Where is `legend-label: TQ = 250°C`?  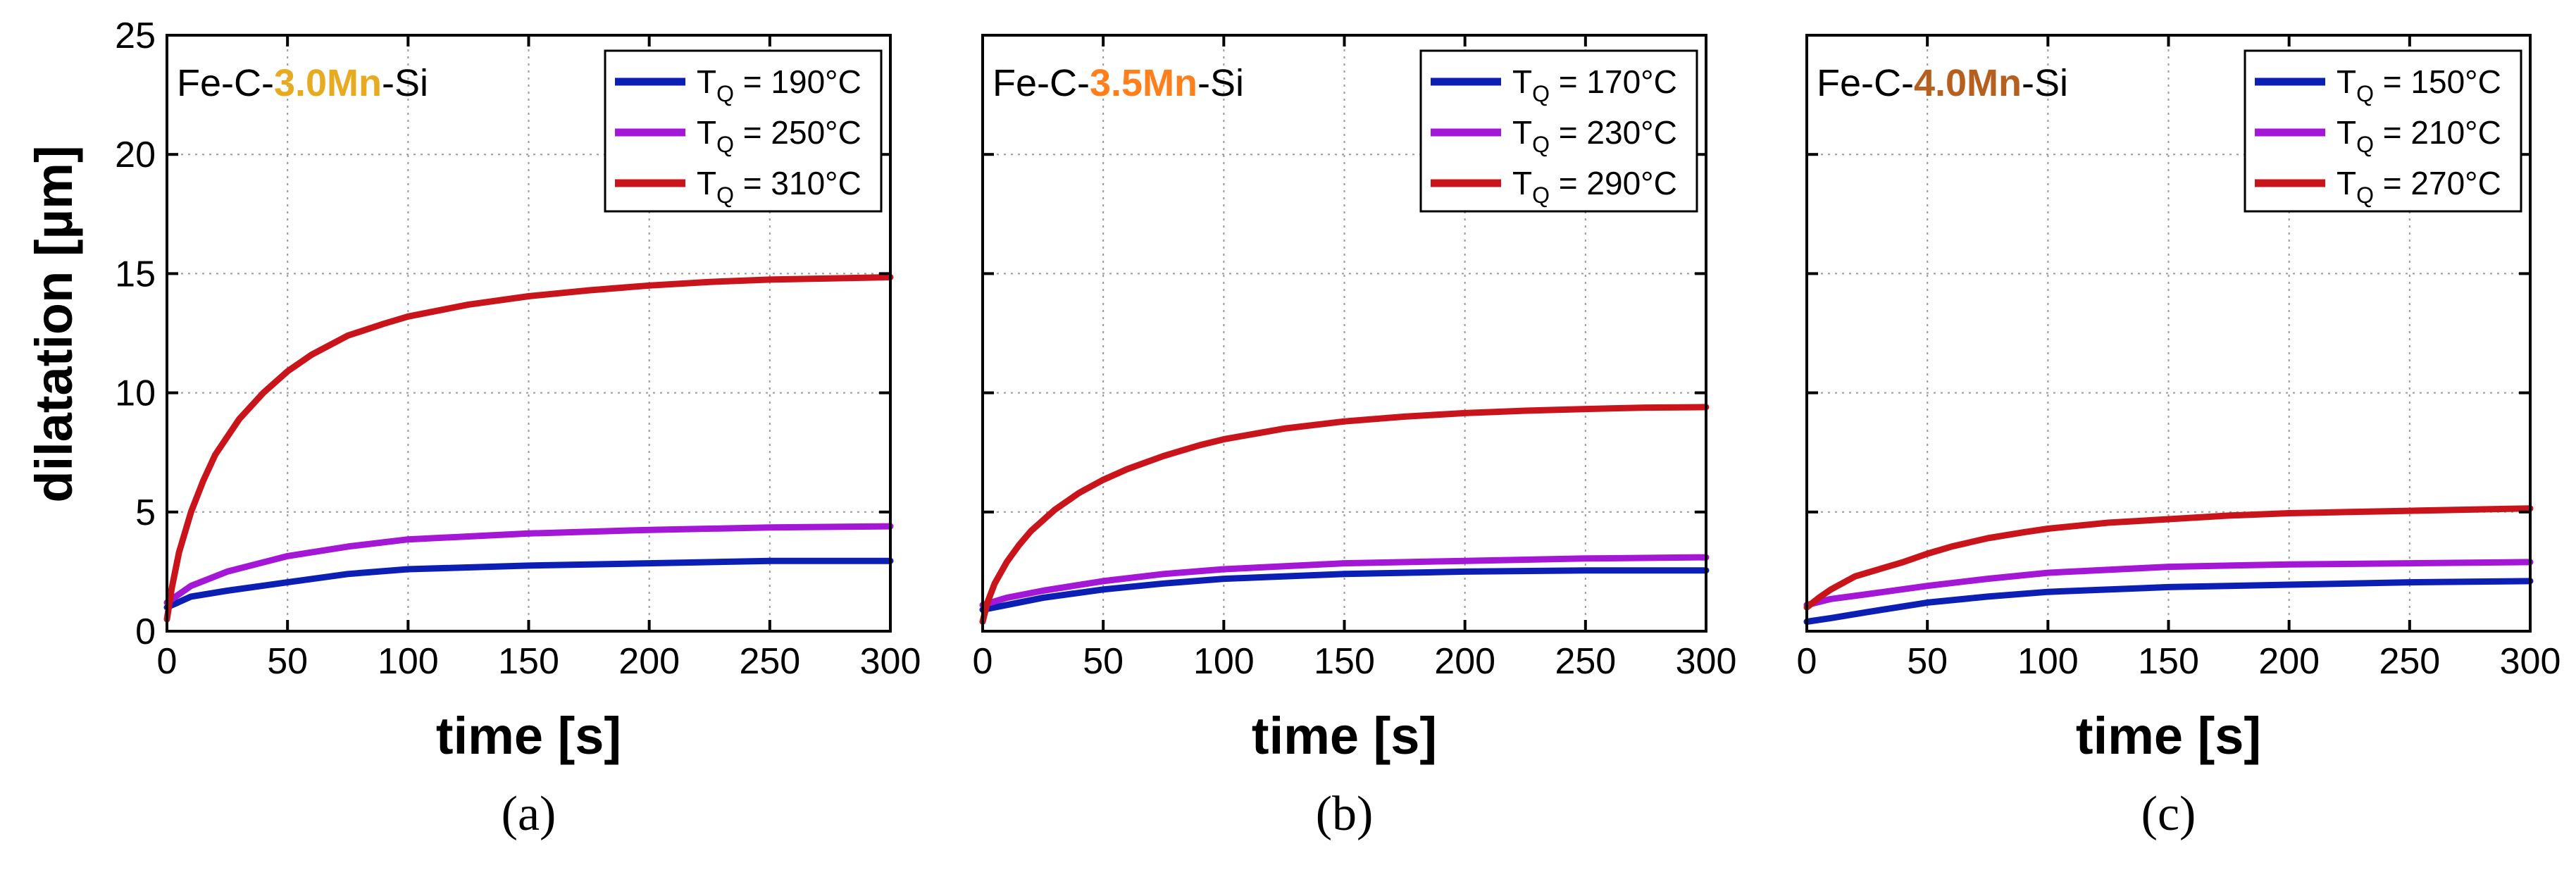 legend-label: TQ = 250°C is located at coordinates (779, 135).